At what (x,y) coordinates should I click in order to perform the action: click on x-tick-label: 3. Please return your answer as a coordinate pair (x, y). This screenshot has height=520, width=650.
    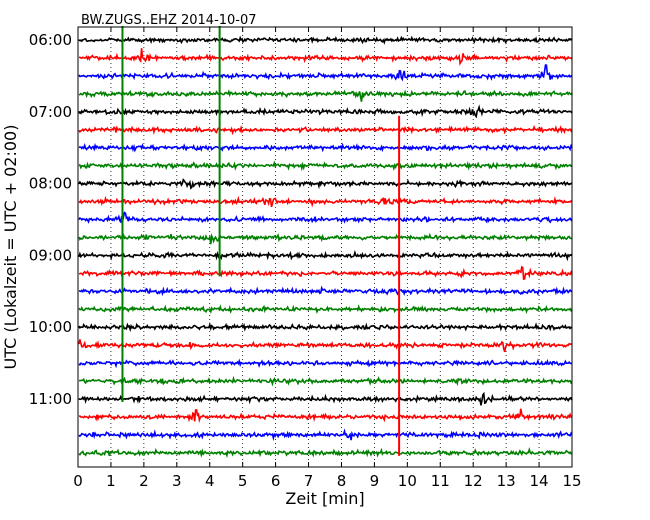
    Looking at the image, I should click on (177, 481).